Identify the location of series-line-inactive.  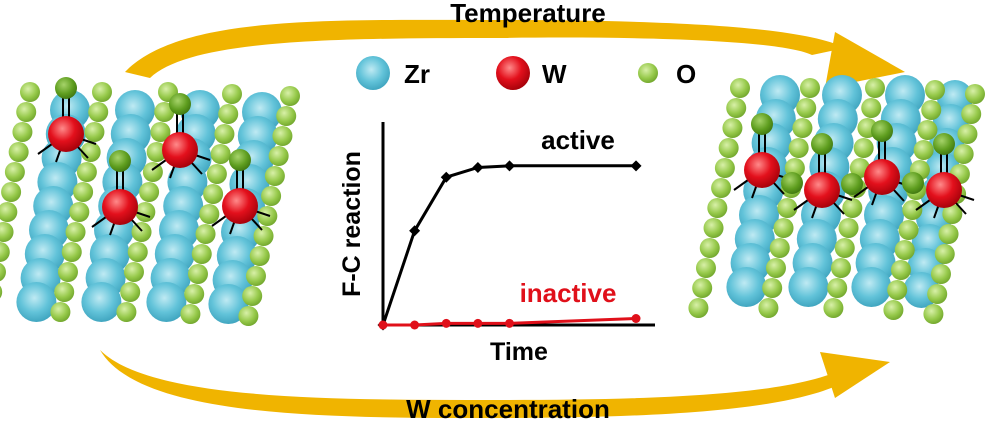
(510, 322).